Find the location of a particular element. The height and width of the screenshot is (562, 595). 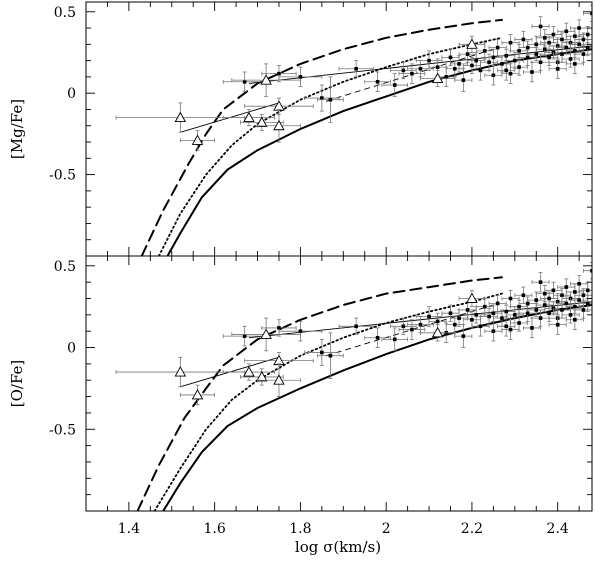

x-tick-label: 1.4 is located at coordinates (129, 529).